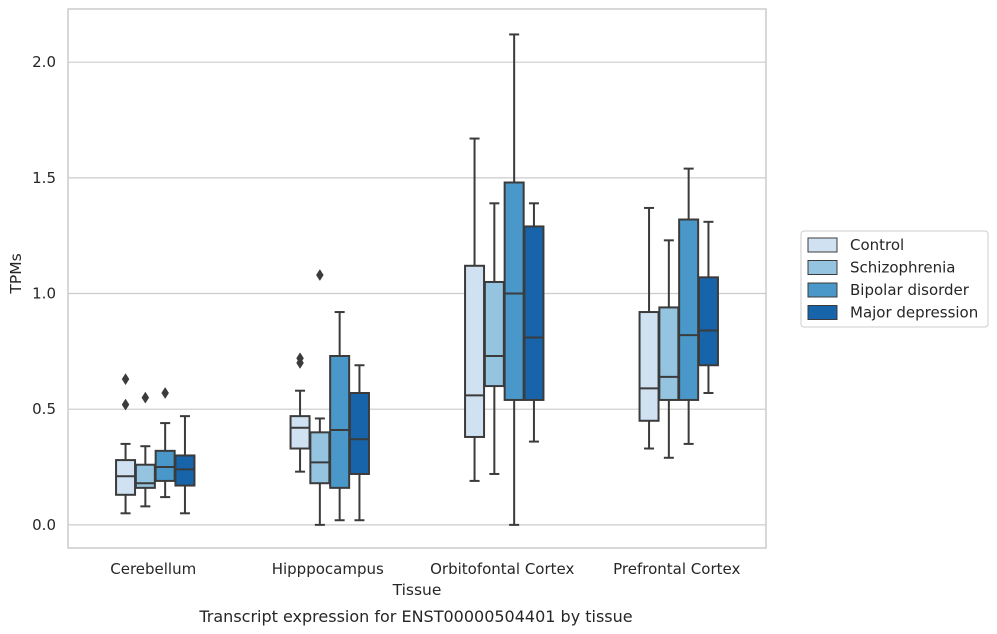  What do you see at coordinates (822, 312) in the screenshot?
I see `legend-swatch-major-depression` at bounding box center [822, 312].